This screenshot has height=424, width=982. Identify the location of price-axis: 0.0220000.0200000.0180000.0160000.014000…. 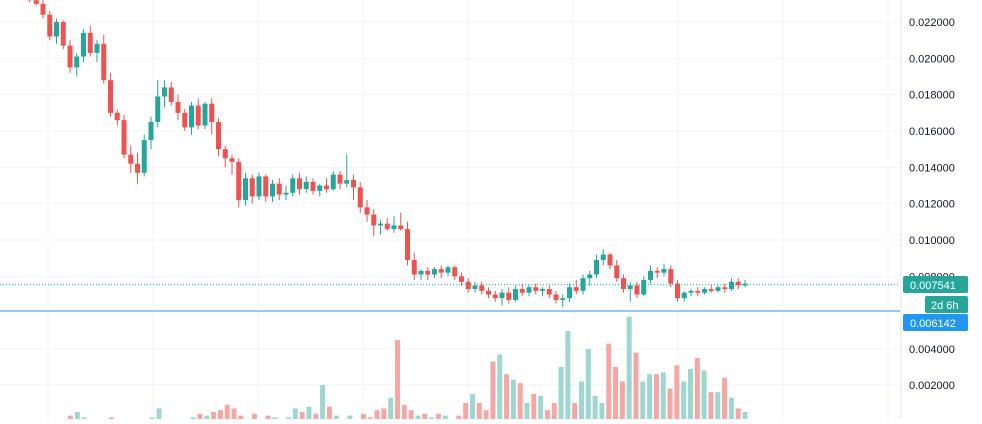
(928, 209).